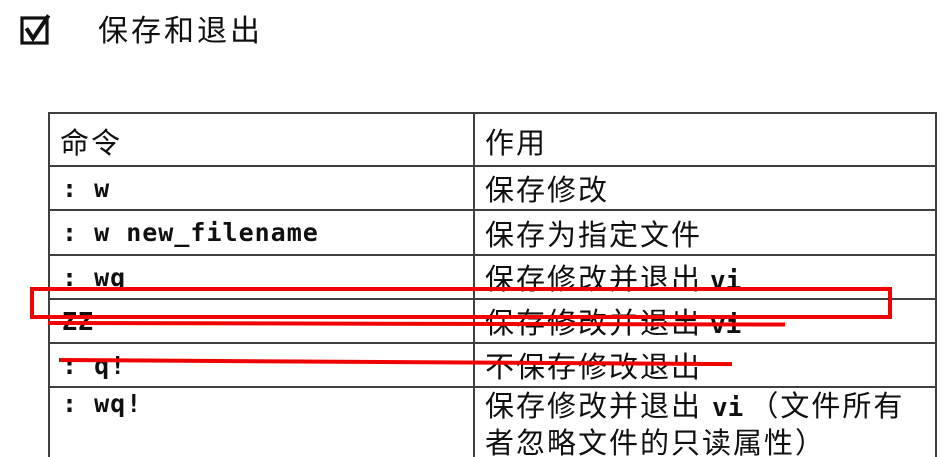 The image size is (951, 457). I want to click on action-cell: 保存修改, so click(705, 188).